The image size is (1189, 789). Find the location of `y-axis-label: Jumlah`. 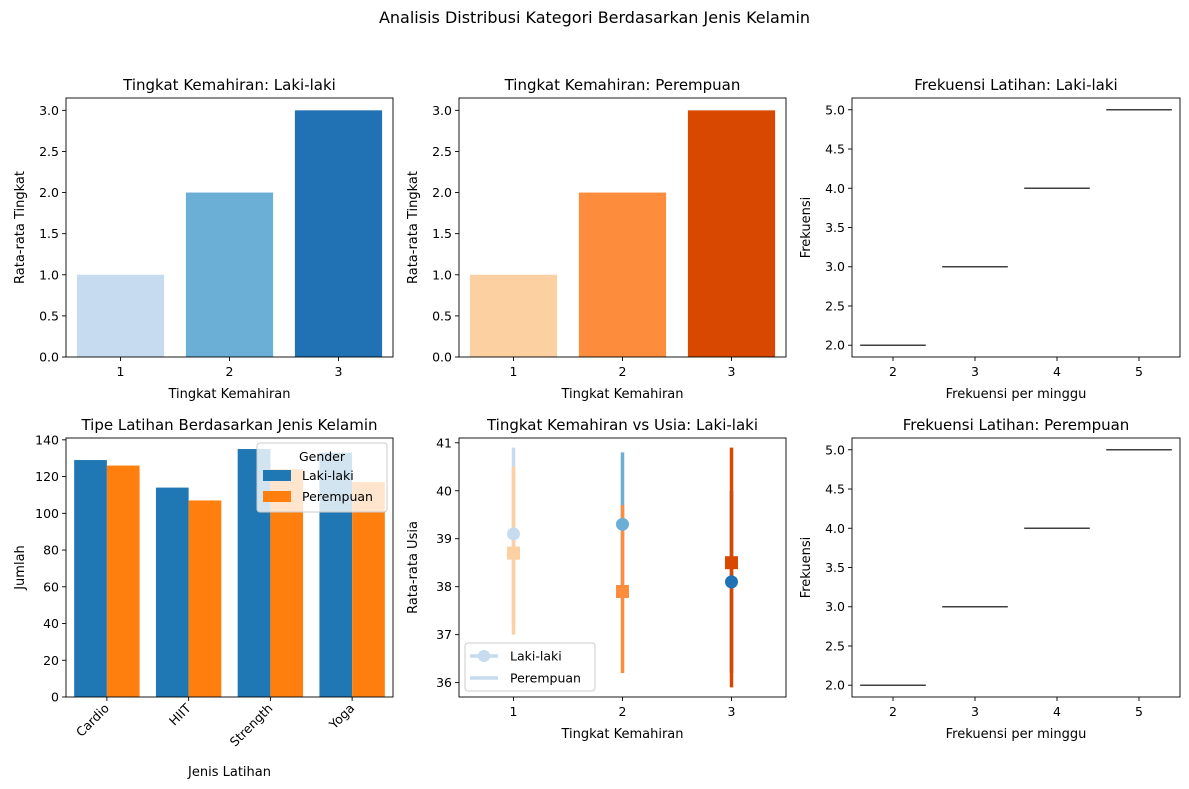

y-axis-label: Jumlah is located at coordinates (20, 568).